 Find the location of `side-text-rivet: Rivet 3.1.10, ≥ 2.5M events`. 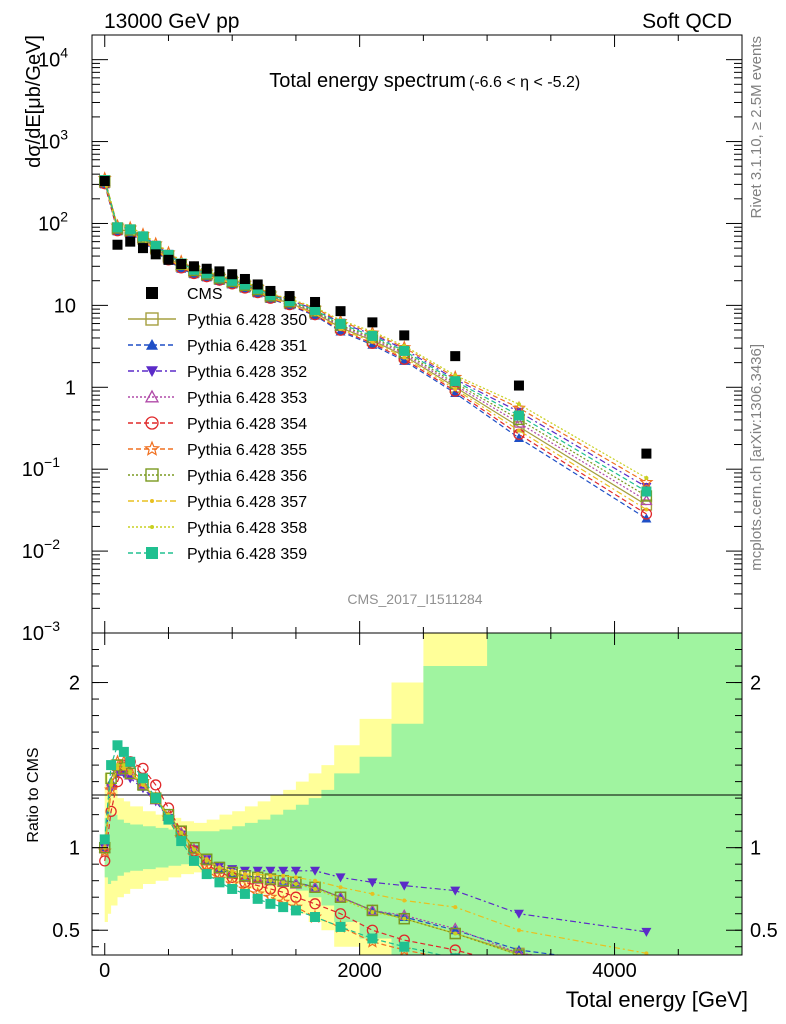

side-text-rivet: Rivet 3.1.10, ≥ 2.5M events is located at coordinates (756, 127).